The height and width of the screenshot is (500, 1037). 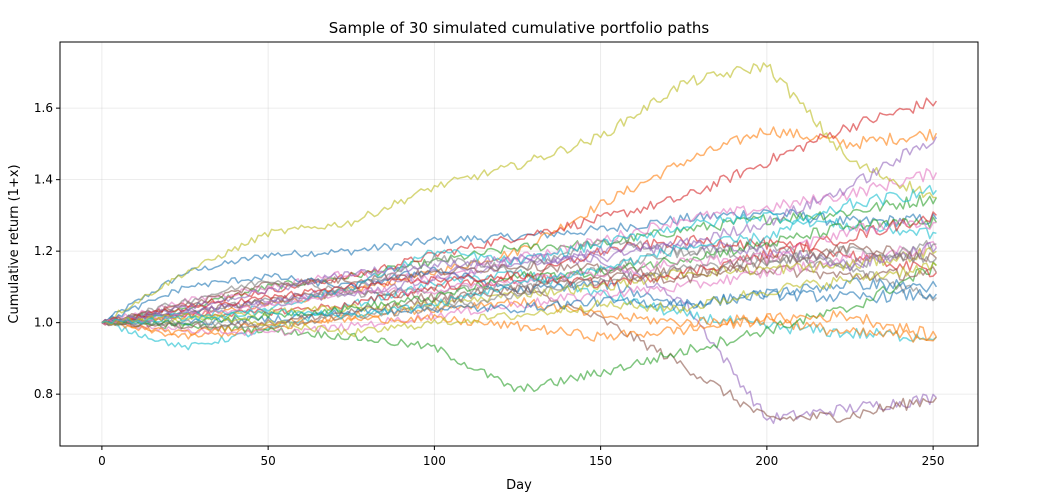 What do you see at coordinates (933, 461) in the screenshot?
I see `x-tick-label: 250` at bounding box center [933, 461].